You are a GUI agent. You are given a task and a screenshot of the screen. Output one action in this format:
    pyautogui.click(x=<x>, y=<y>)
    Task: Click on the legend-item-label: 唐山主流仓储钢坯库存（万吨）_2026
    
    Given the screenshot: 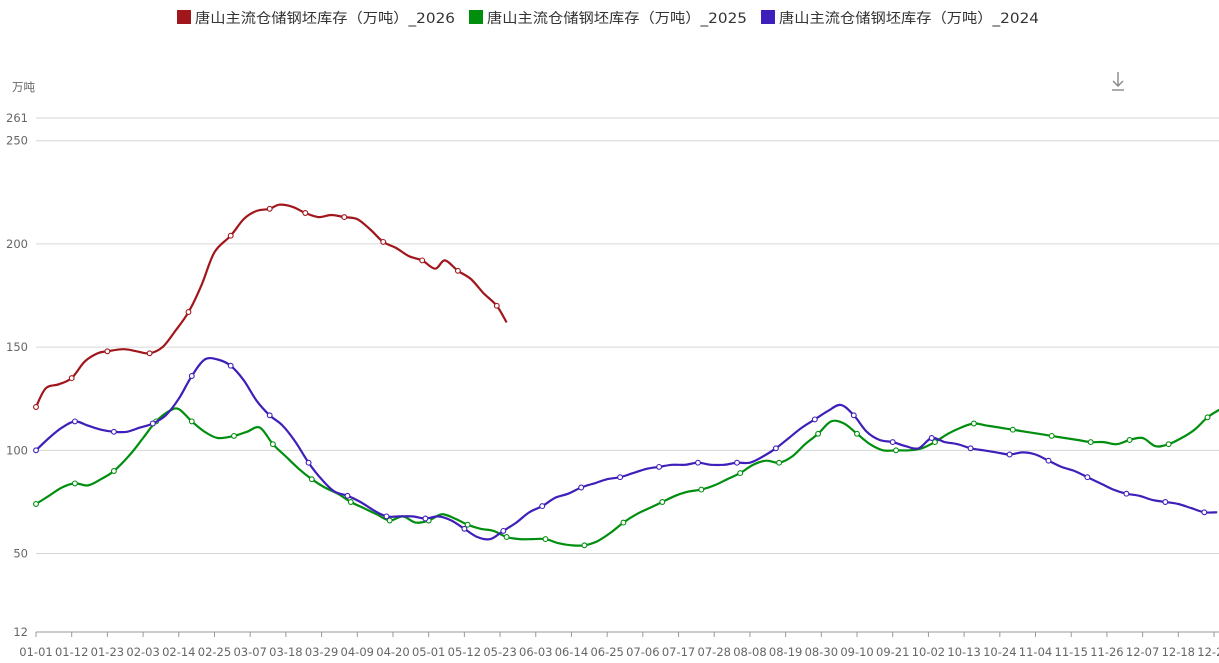 What is the action you would take?
    pyautogui.click(x=325, y=18)
    